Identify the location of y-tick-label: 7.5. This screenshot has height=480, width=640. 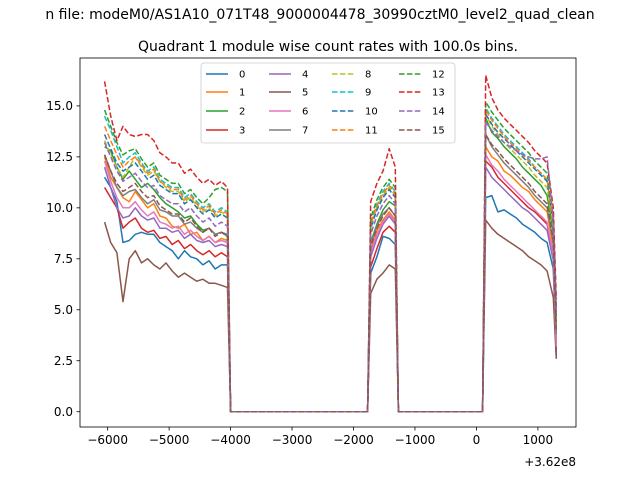
(63, 259).